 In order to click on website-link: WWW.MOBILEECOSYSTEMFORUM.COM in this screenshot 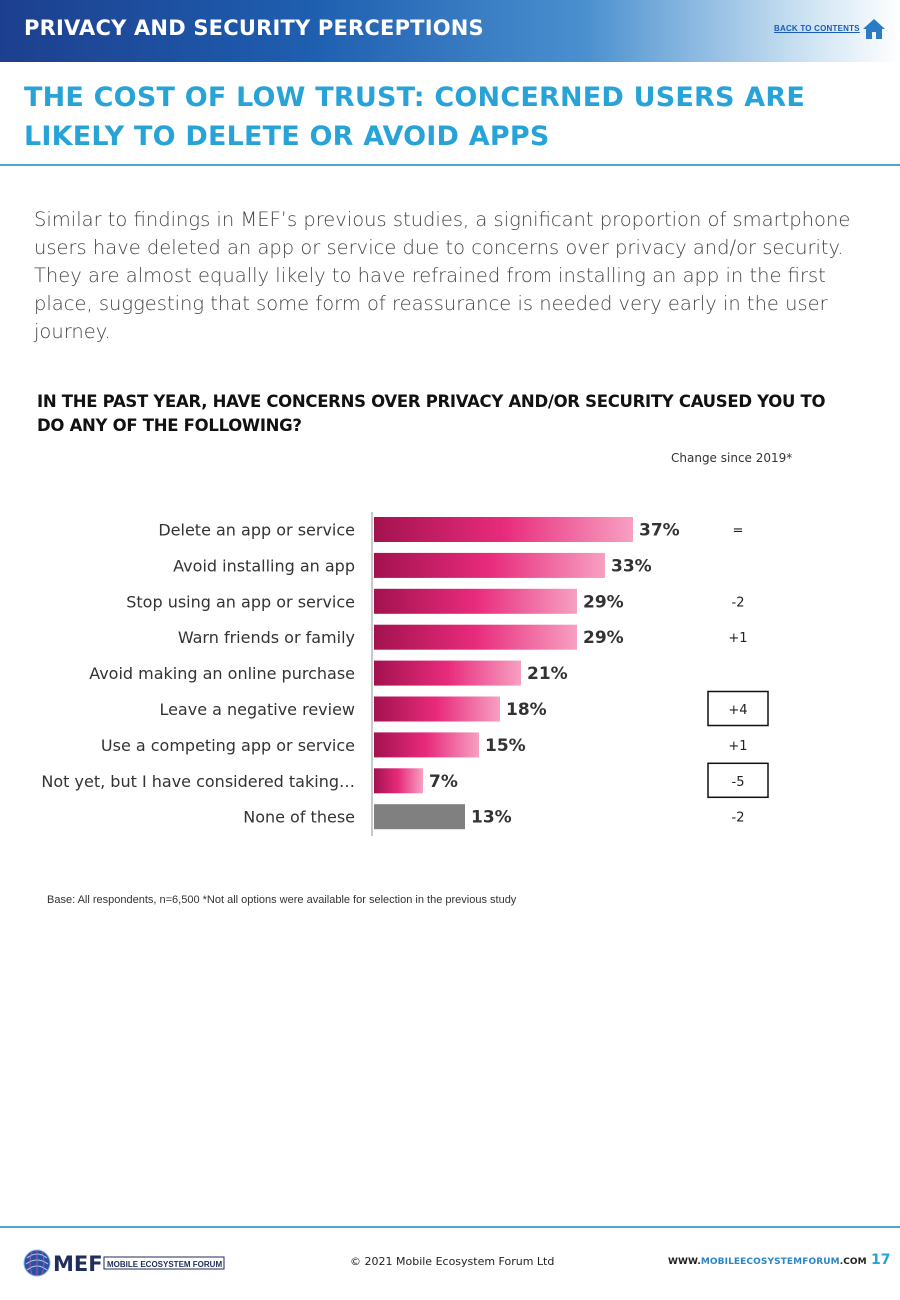, I will do `click(767, 1262)`.